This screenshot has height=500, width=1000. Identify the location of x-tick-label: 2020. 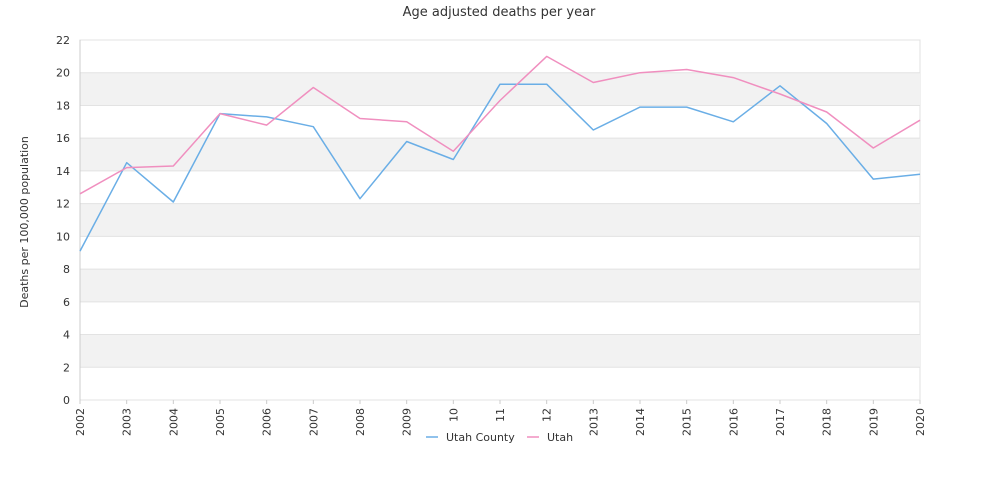
(920, 422).